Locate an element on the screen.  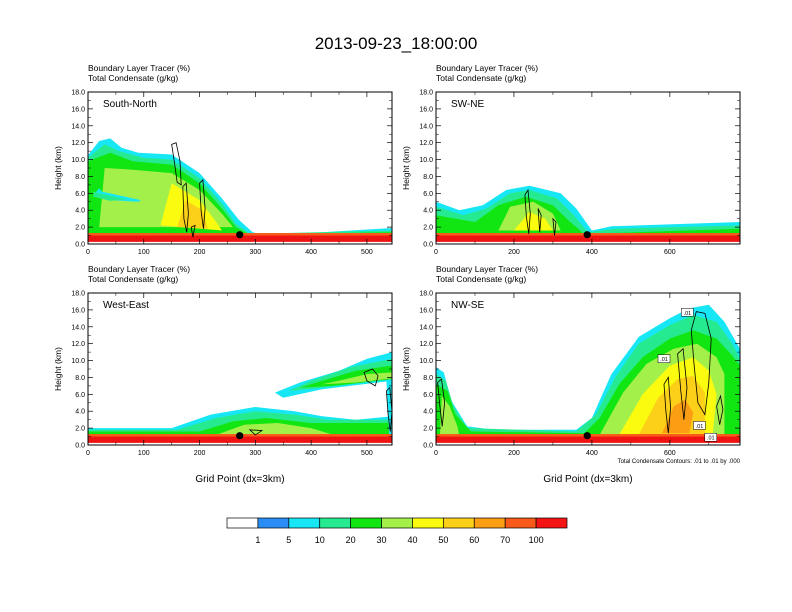
x-tick-label: 300 is located at coordinates (255, 453).